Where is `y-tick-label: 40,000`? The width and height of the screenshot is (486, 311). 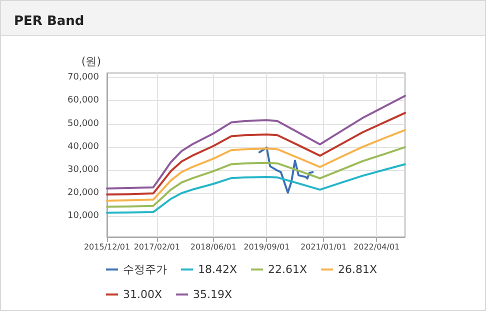 y-tick-label: 40,000 is located at coordinates (84, 147).